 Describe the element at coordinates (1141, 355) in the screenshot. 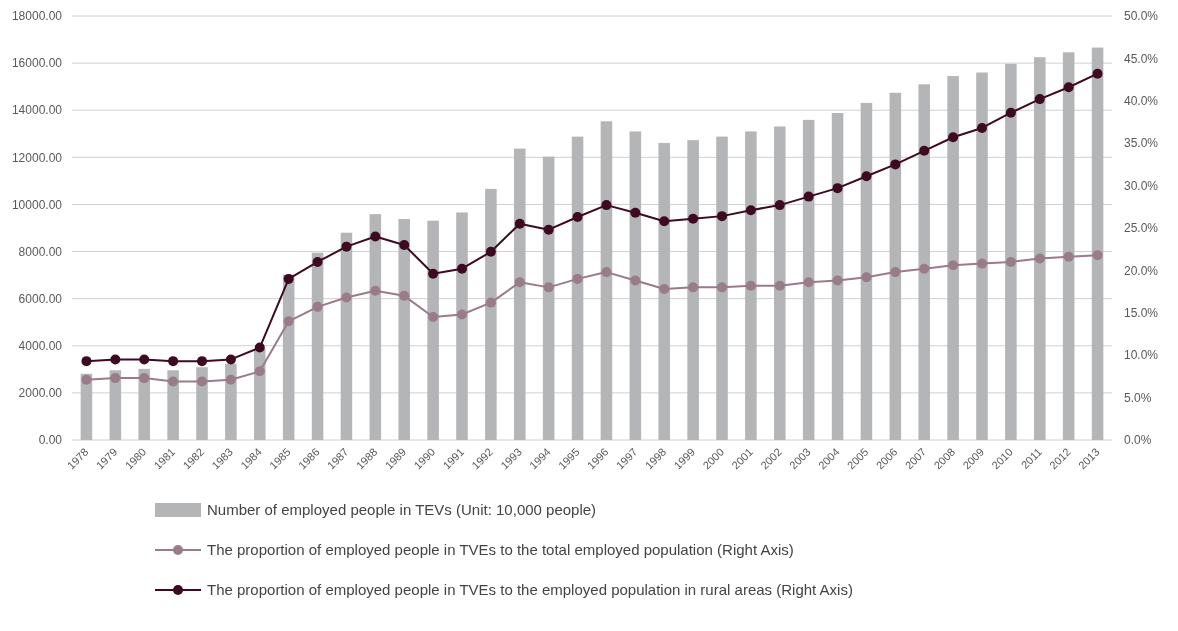

I see `y2-tick-label: 10.0%` at that location.